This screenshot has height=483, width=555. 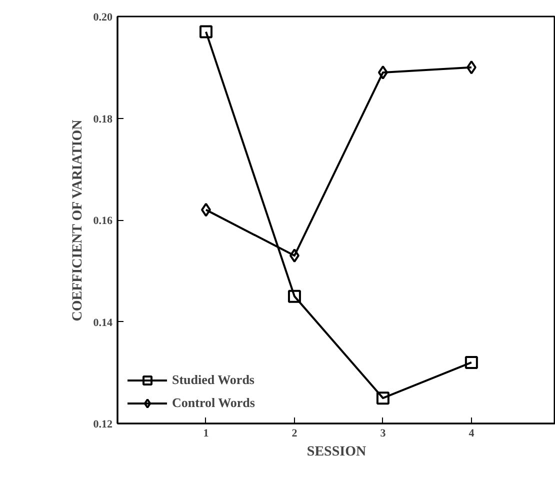 What do you see at coordinates (103, 322) in the screenshot?
I see `y-tick-label: 0.14` at bounding box center [103, 322].